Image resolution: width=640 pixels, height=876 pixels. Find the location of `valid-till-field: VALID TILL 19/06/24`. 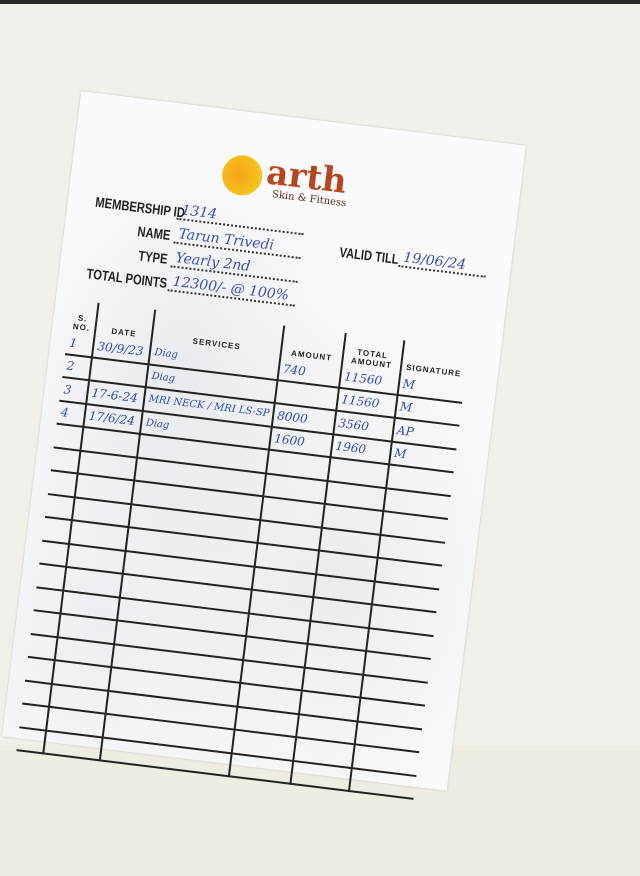

valid-till-field: VALID TILL 19/06/24 is located at coordinates (406, 259).